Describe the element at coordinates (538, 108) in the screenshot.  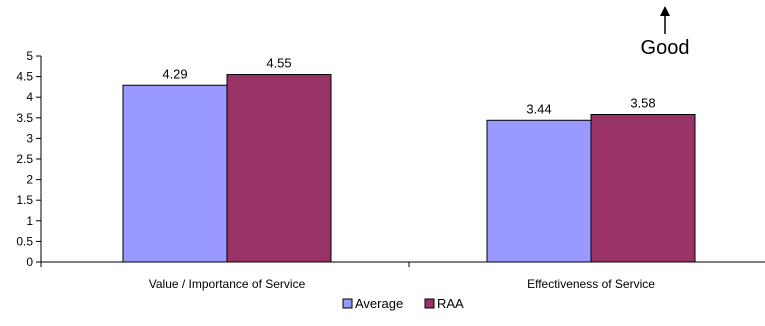
I see `data-label: 3.44` at that location.